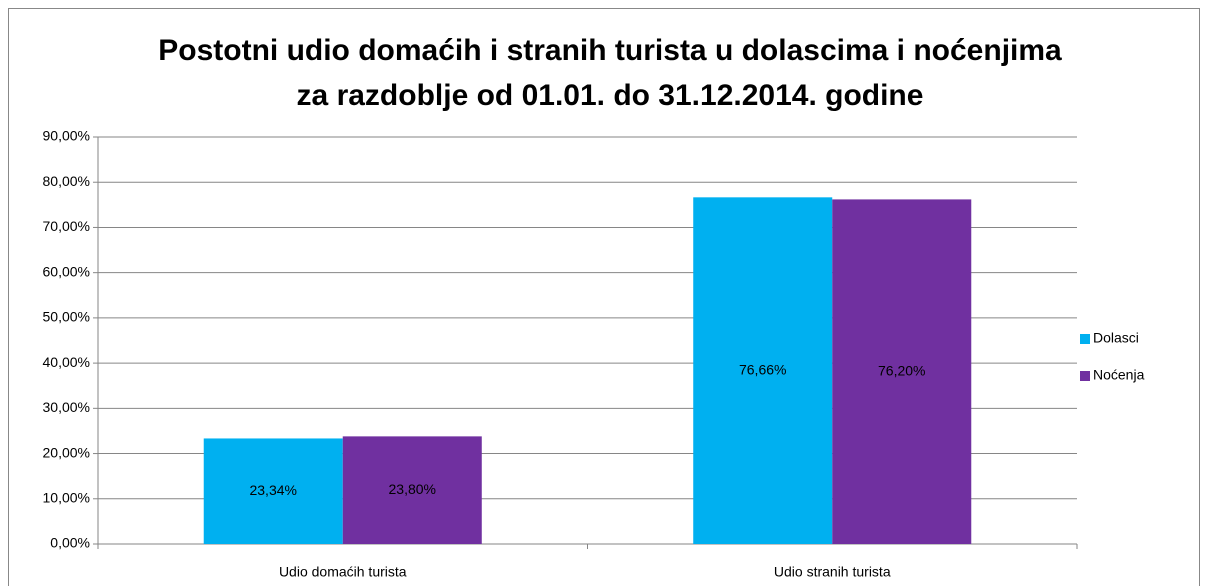 Image resolution: width=1206 pixels, height=586 pixels. Describe the element at coordinates (66, 226) in the screenshot. I see `y-tick-label: 70,00%` at that location.